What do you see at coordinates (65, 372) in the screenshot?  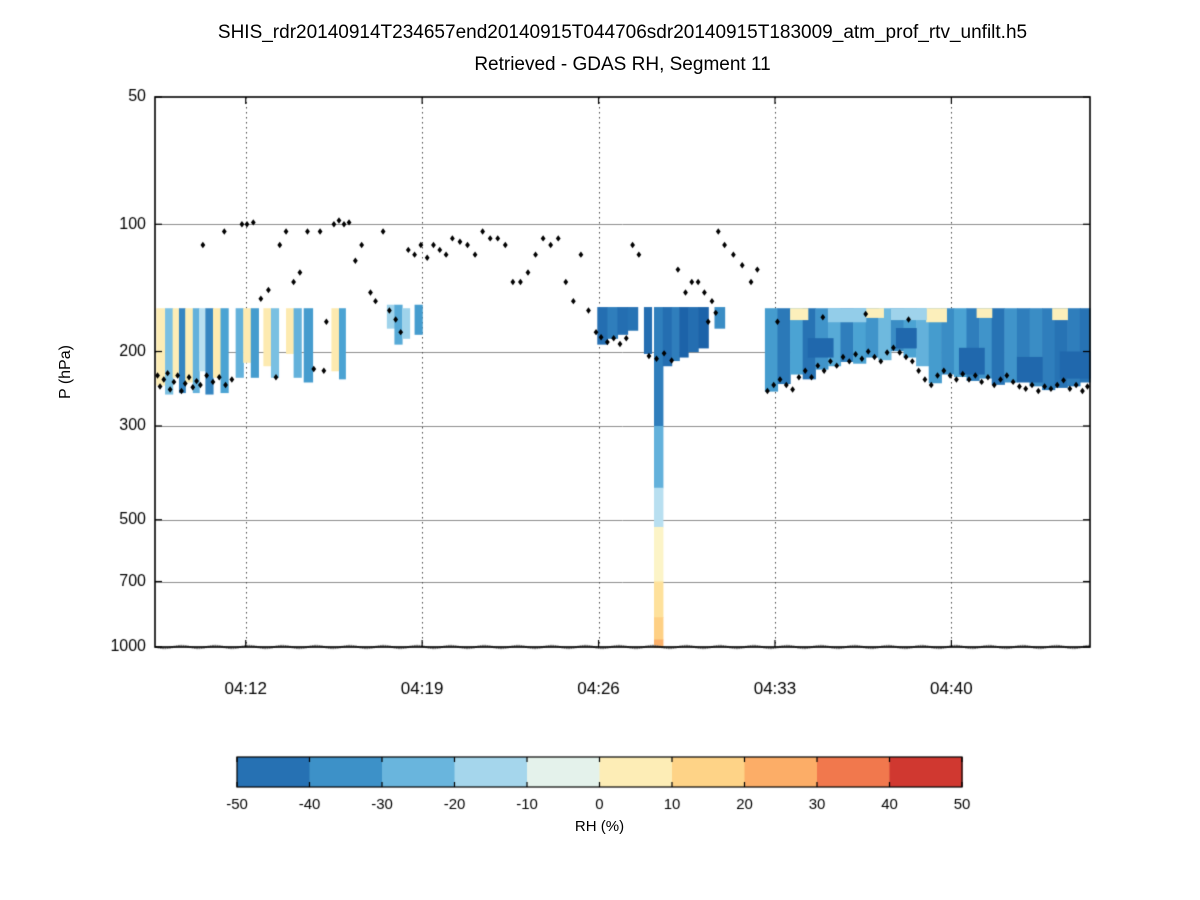 I see `y-axis-label: P (hPa)` at bounding box center [65, 372].